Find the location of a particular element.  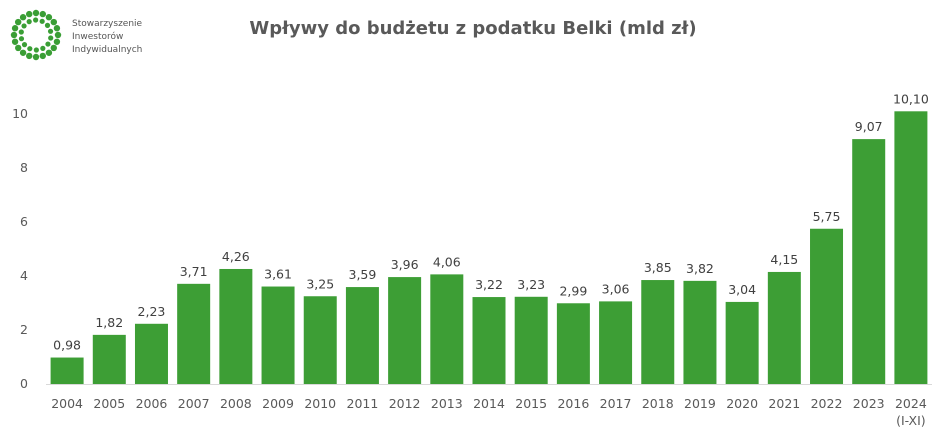

bar-2020 is located at coordinates (742, 342).